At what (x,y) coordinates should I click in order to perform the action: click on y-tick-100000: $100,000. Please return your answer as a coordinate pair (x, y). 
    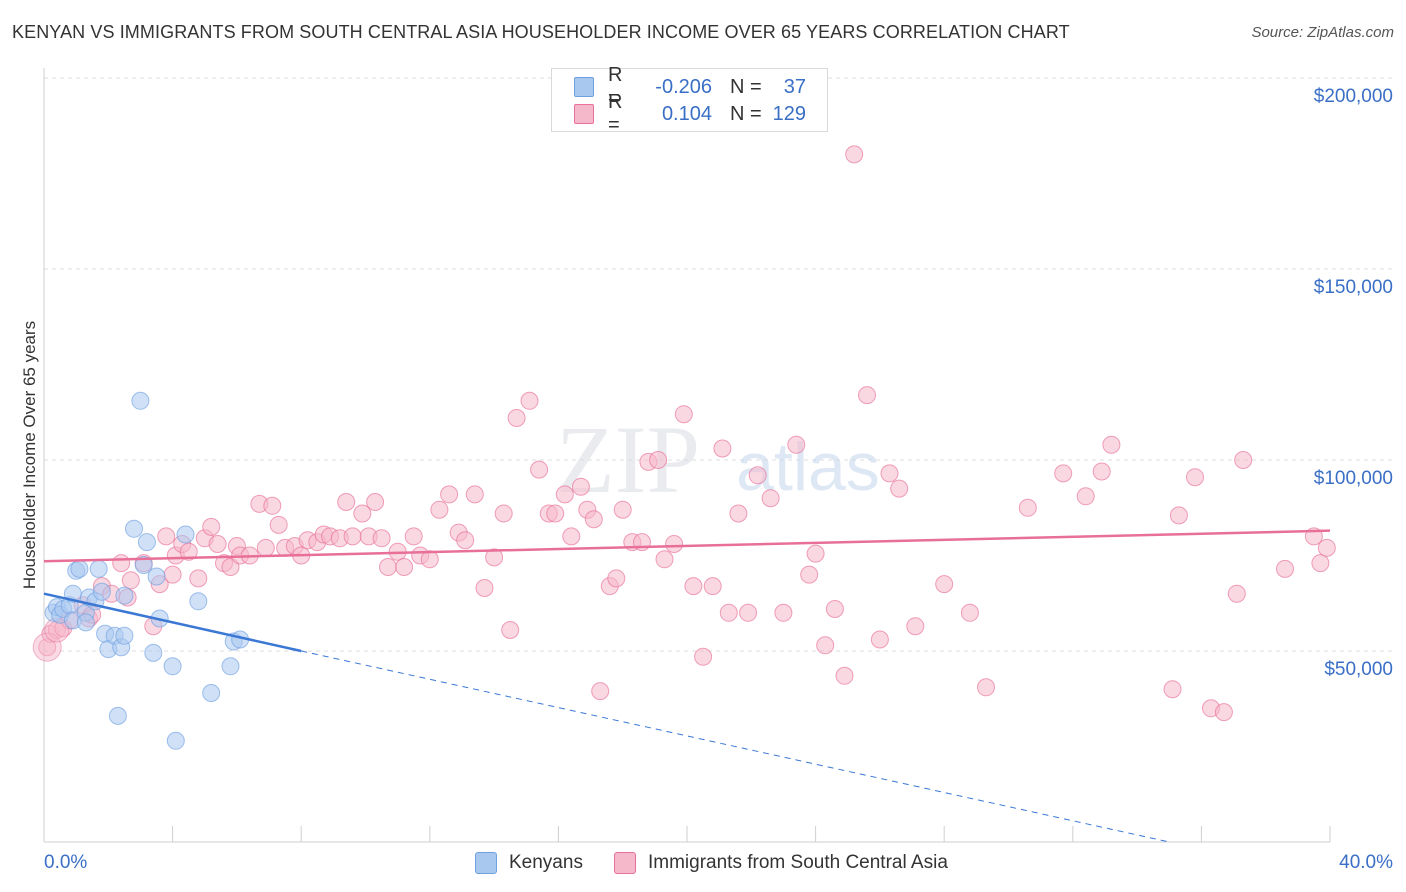
    Looking at the image, I should click on (1353, 478).